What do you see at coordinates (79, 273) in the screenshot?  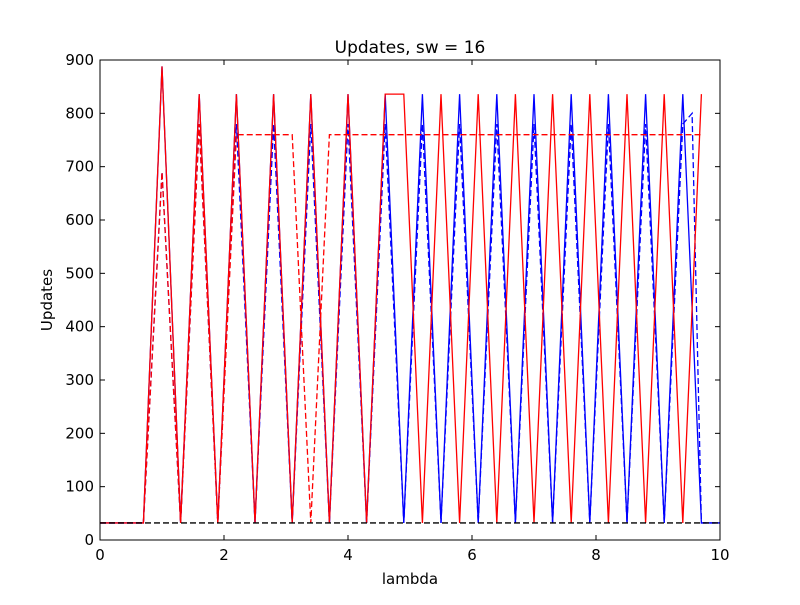 I see `y-tick-label: 500` at bounding box center [79, 273].